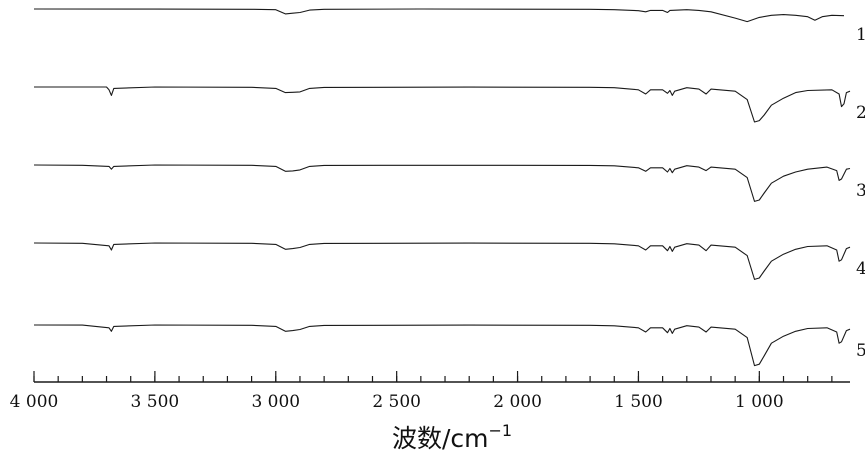 This screenshot has width=865, height=462. What do you see at coordinates (860, 113) in the screenshot?
I see `series-label-2: 2` at bounding box center [860, 113].